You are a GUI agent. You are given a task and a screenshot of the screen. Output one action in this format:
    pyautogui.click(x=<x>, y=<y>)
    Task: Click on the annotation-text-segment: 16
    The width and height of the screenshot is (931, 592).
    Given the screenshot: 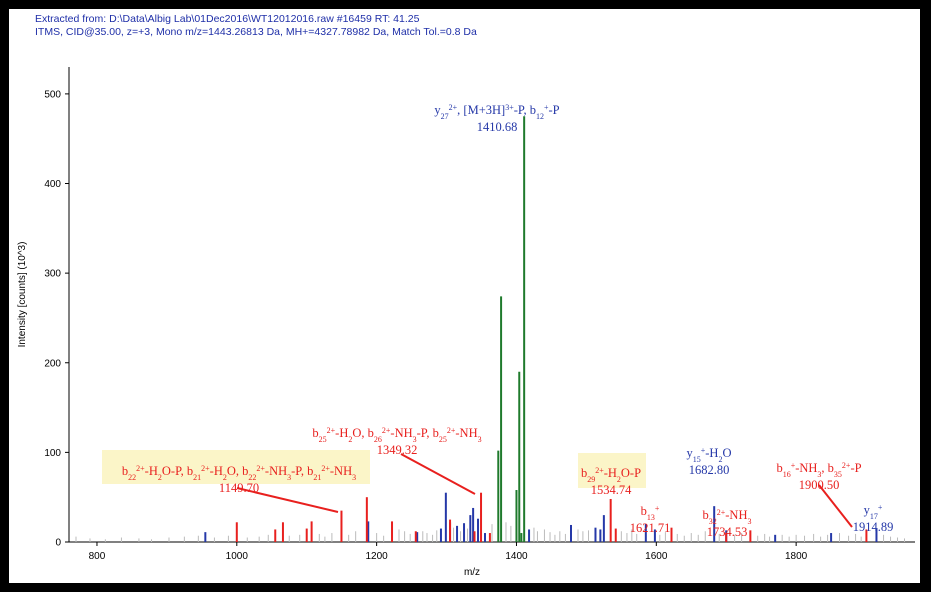 What is the action you would take?
    pyautogui.click(x=787, y=474)
    